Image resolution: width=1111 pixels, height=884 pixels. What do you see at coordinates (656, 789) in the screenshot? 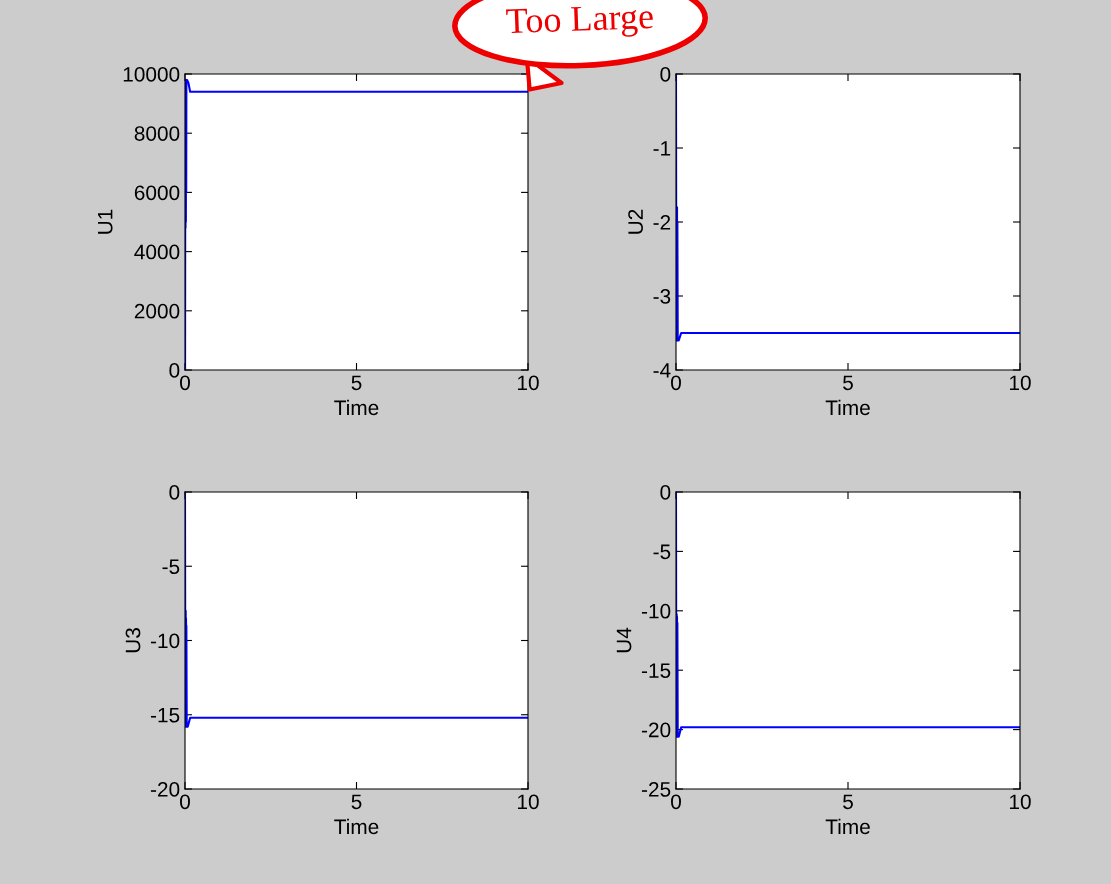
I see `y-tick-label: -25` at bounding box center [656, 789].